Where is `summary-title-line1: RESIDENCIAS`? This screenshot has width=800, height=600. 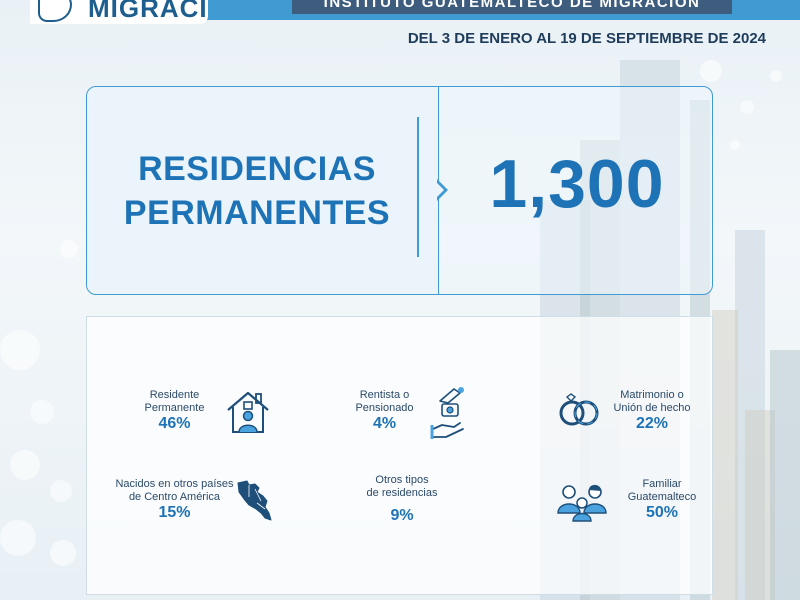 summary-title-line1: RESIDENCIAS is located at coordinates (257, 169).